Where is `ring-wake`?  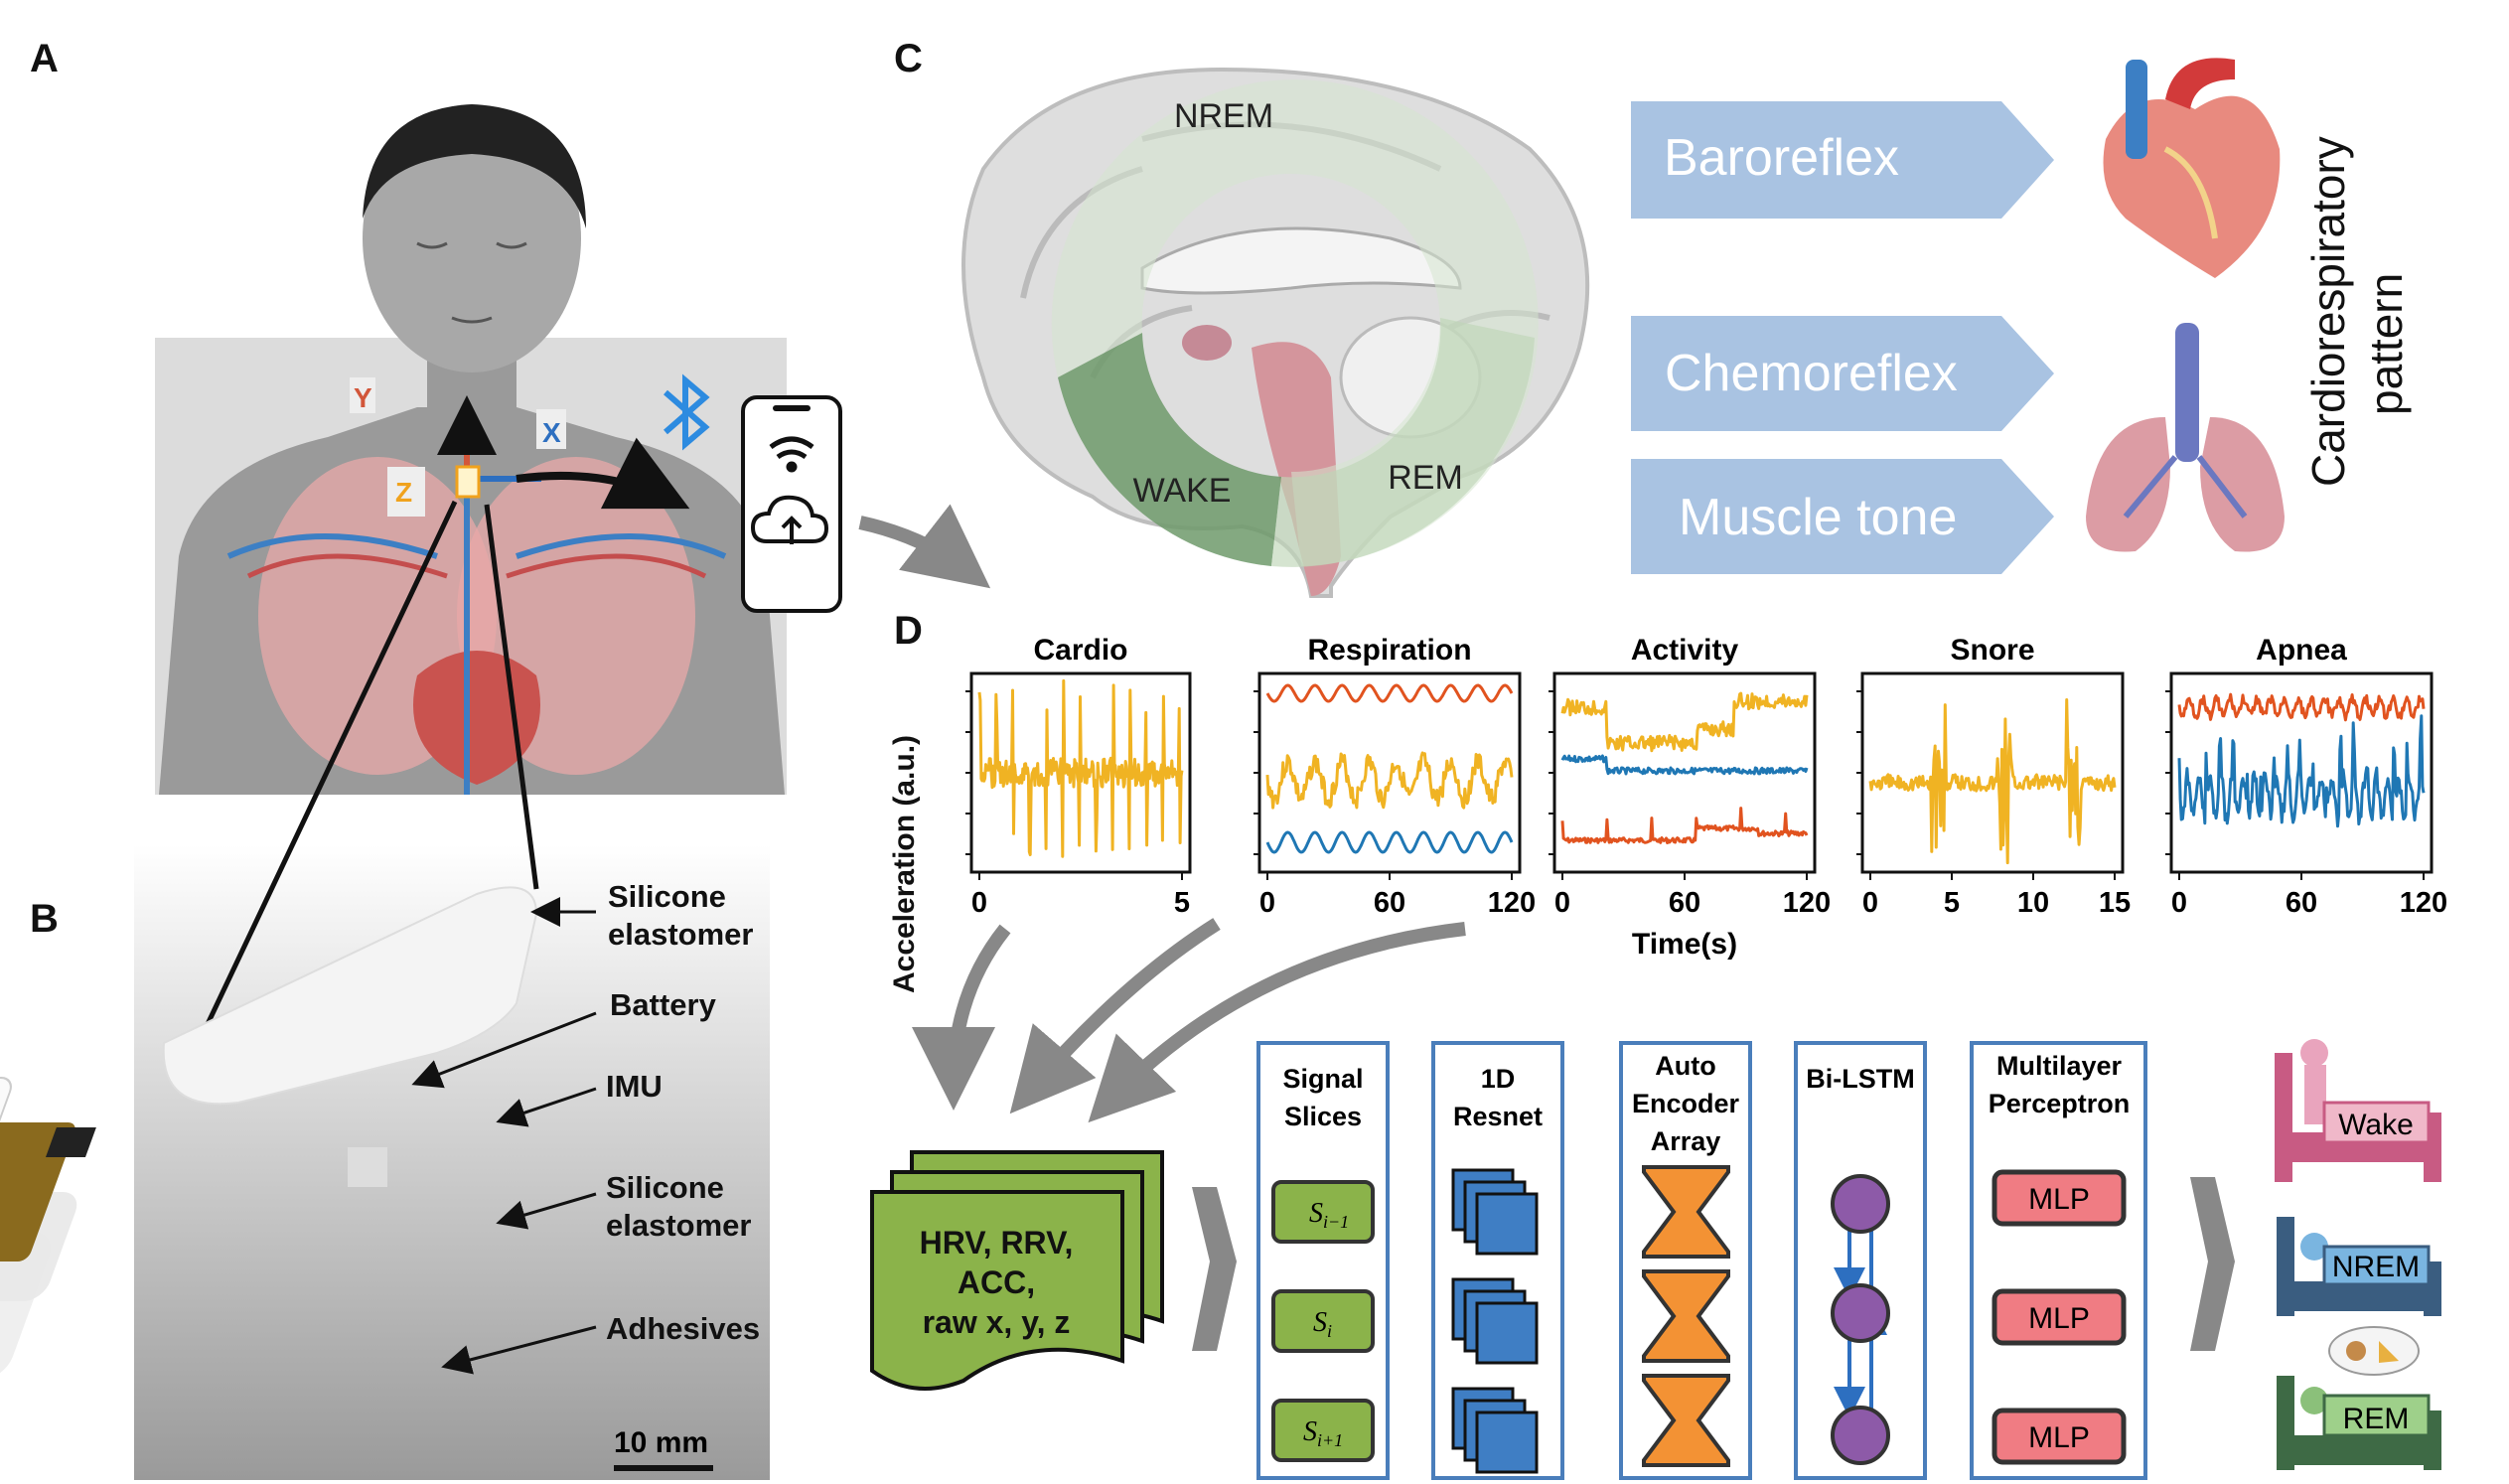
ring-wake is located at coordinates (1169, 449).